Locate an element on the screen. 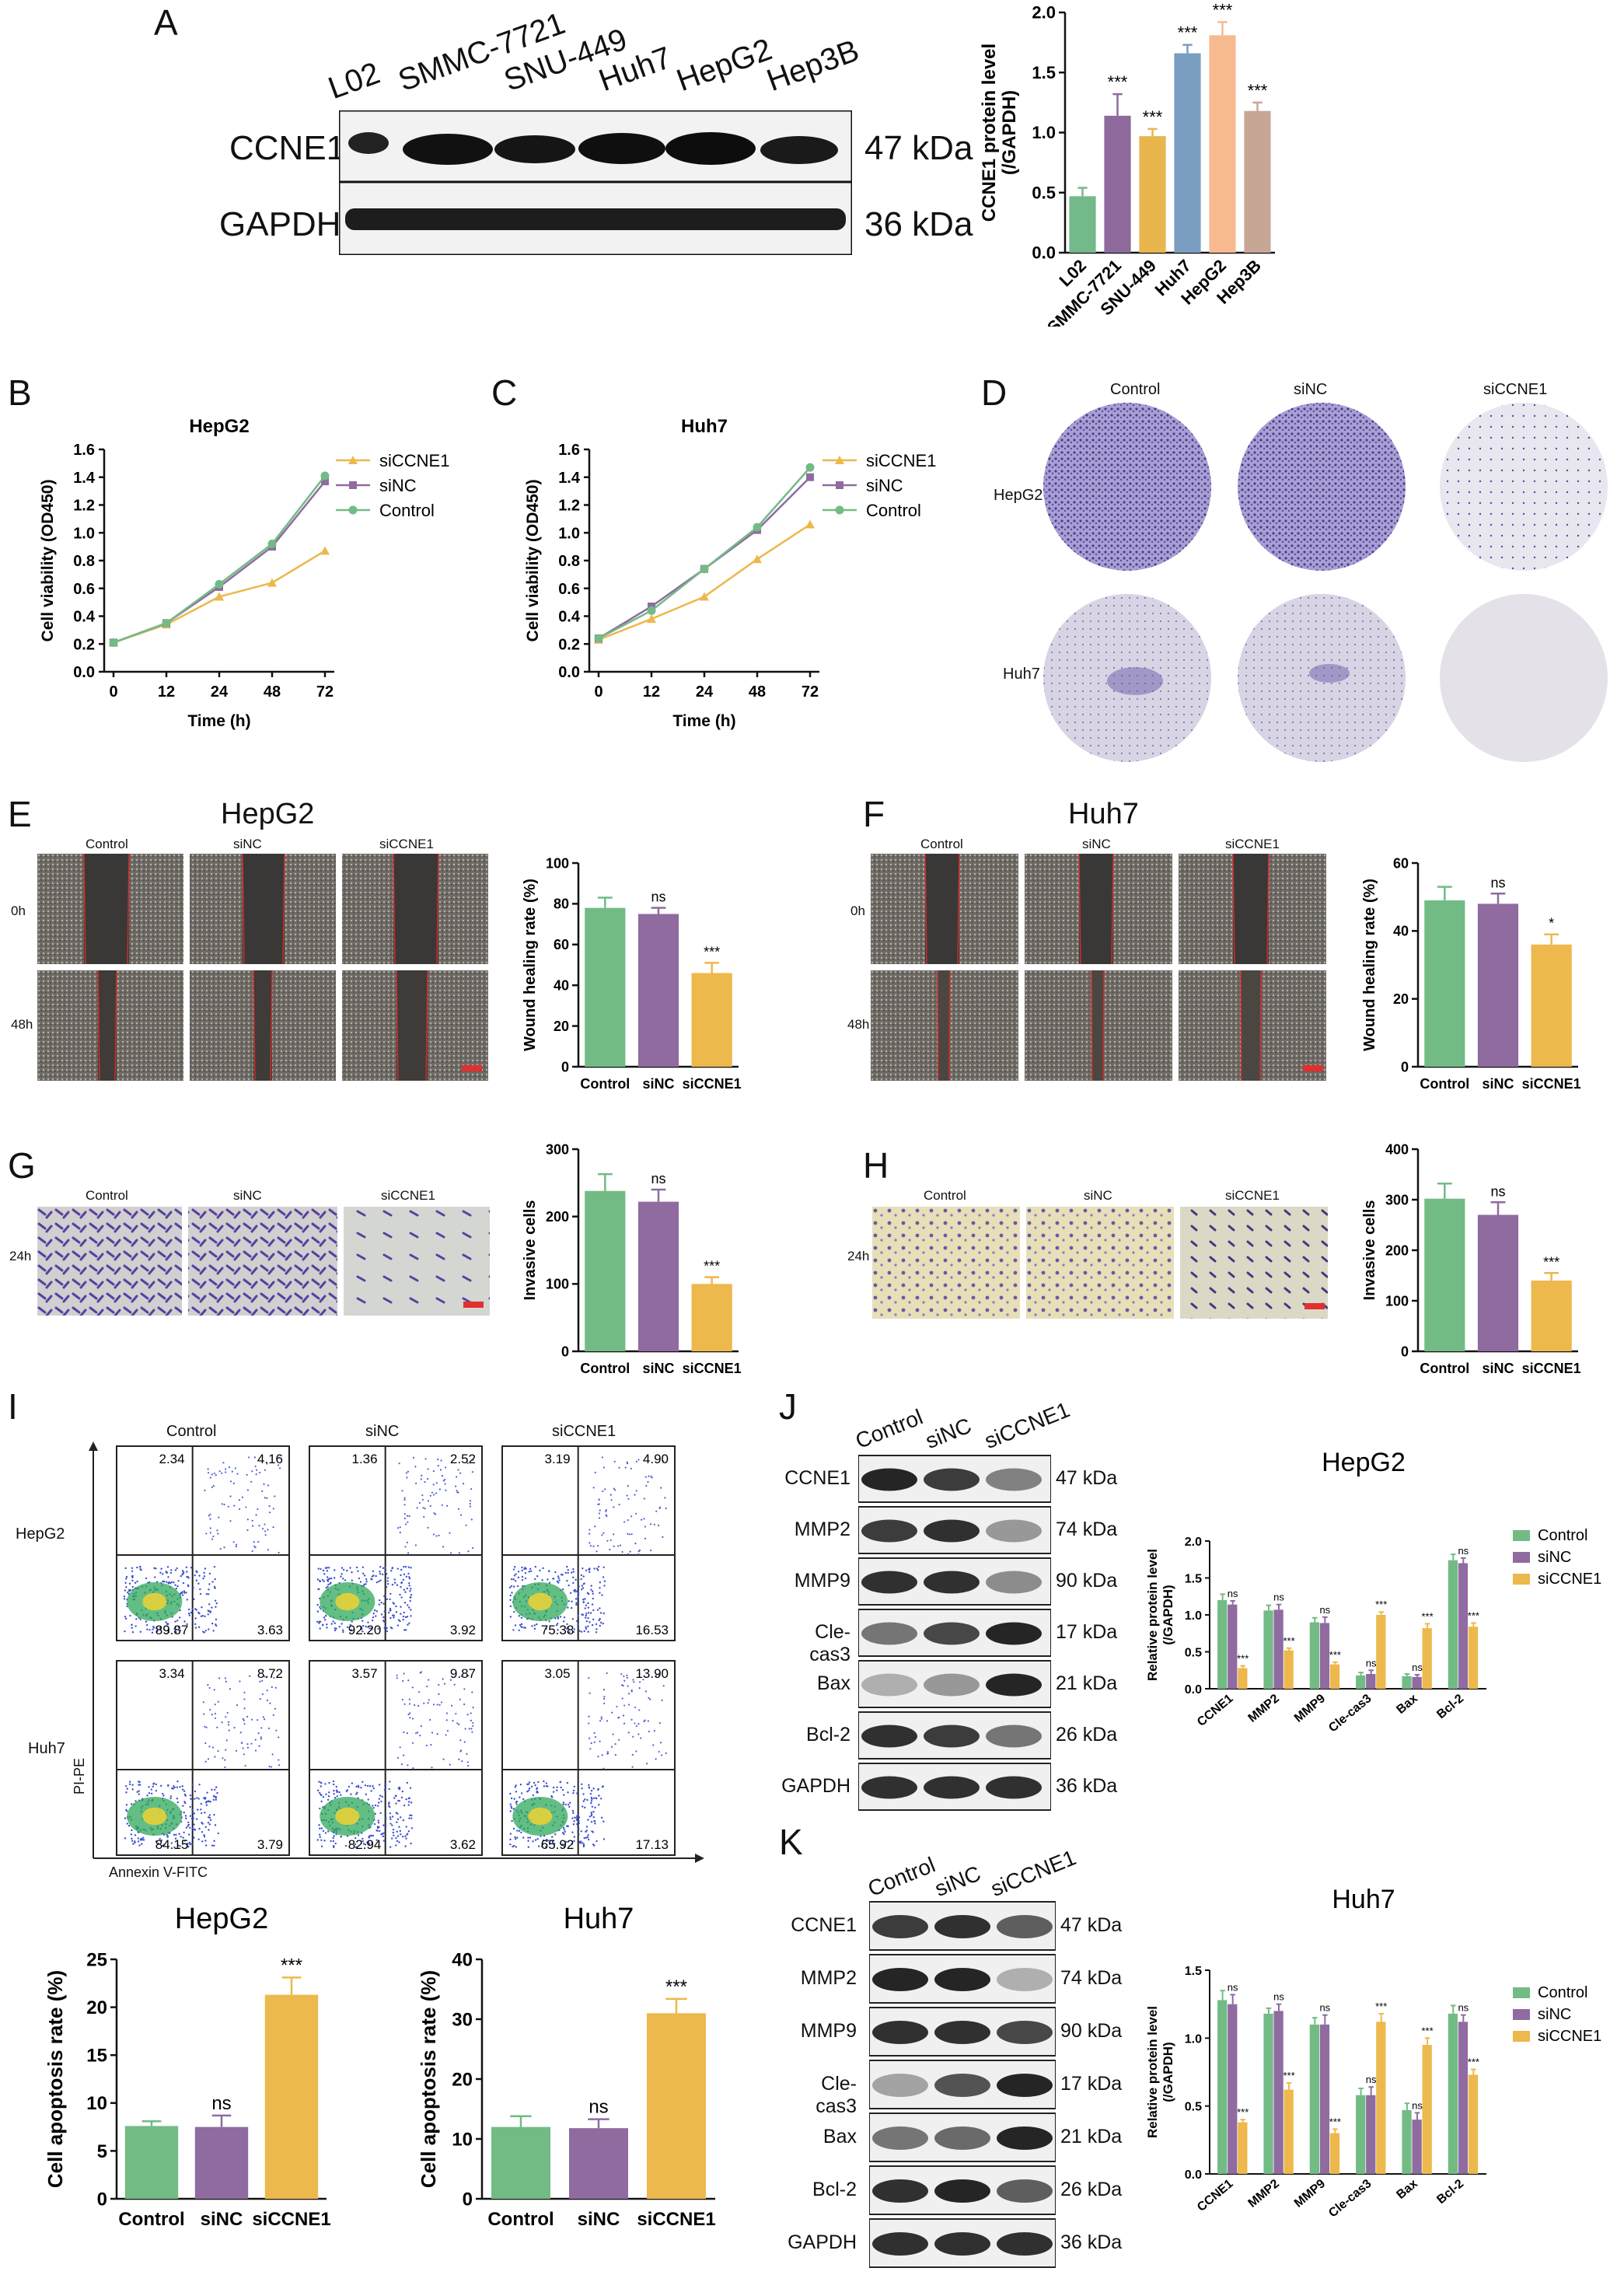 The height and width of the screenshot is (2275, 1624). quadrant-value: 8.72 is located at coordinates (270, 1673).